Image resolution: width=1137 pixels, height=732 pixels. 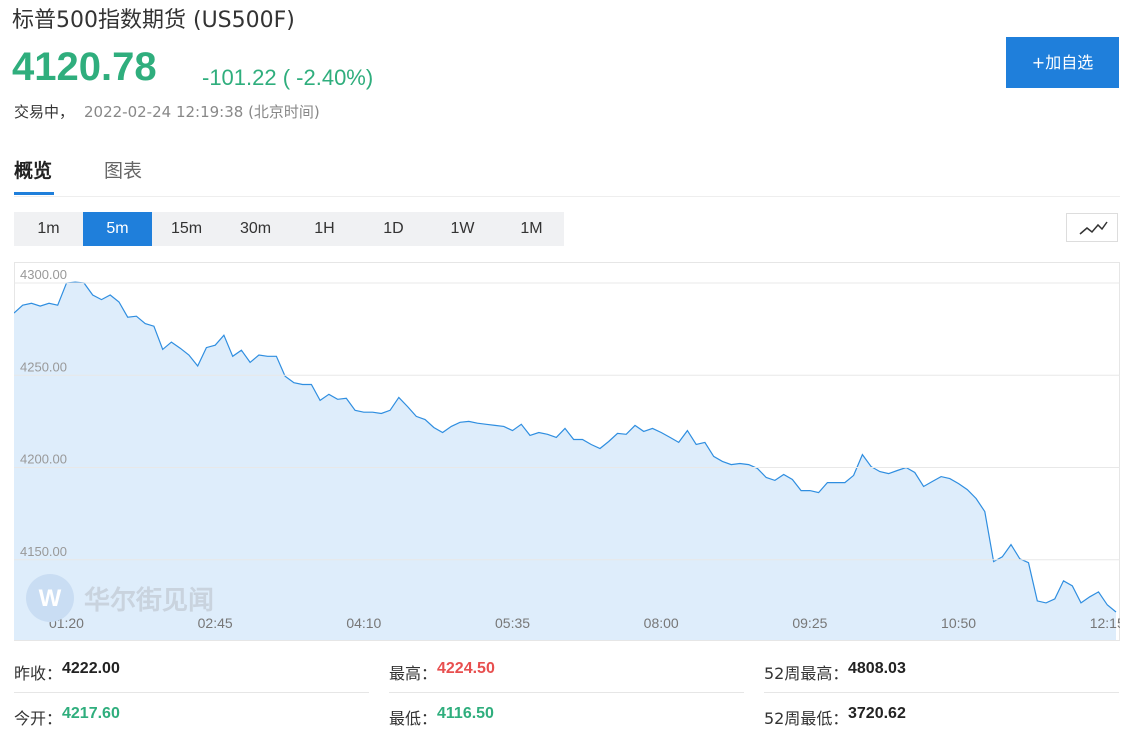 What do you see at coordinates (567, 196) in the screenshot?
I see `divider` at bounding box center [567, 196].